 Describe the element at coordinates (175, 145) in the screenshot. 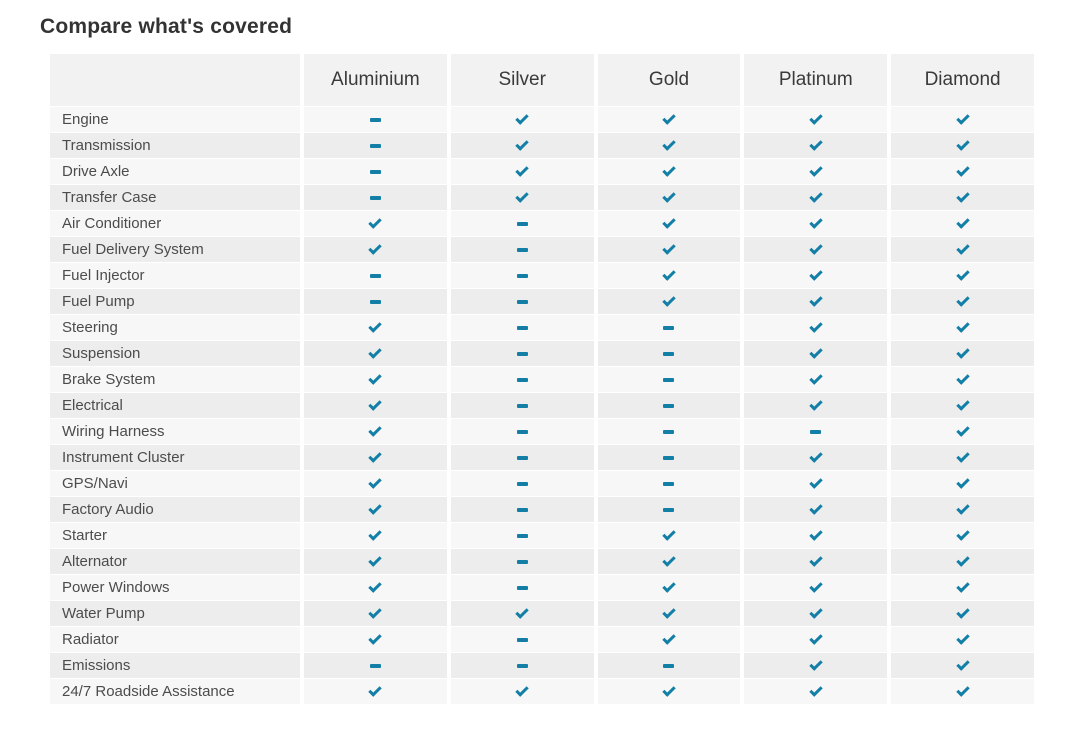

I see `row-label: Transmission` at that location.